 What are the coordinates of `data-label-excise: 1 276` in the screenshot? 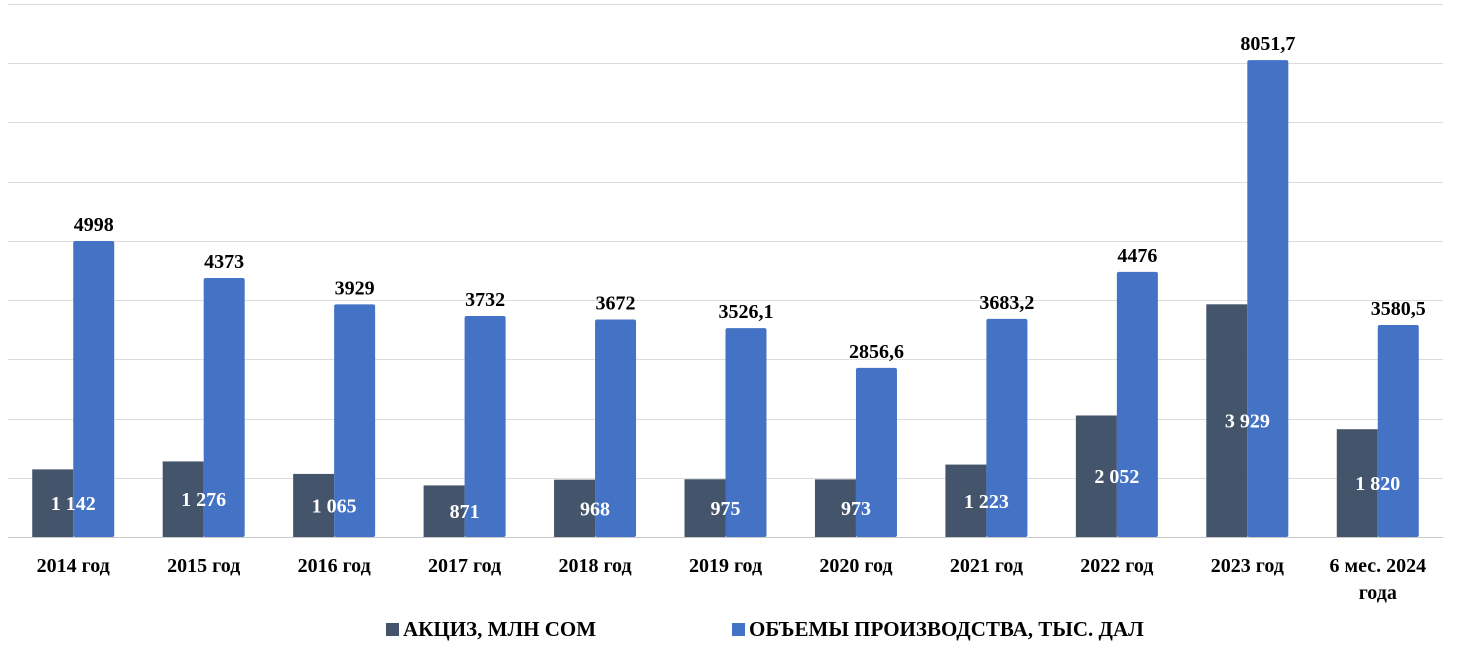 It's located at (203, 500).